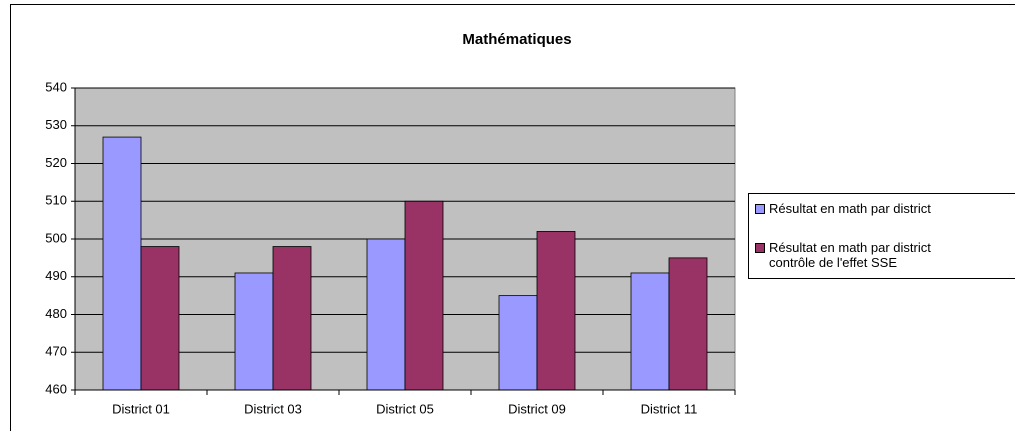 This screenshot has width=1015, height=431. What do you see at coordinates (56, 124) in the screenshot?
I see `y-tick-label: 530` at bounding box center [56, 124].